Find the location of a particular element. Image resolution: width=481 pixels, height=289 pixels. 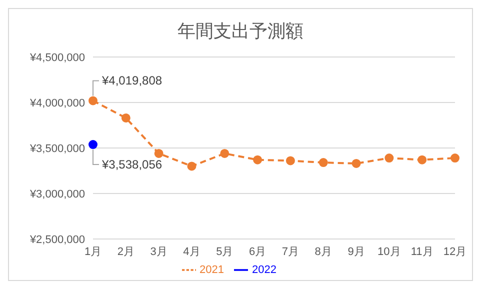

x-tick-label: 3月 is located at coordinates (159, 252).